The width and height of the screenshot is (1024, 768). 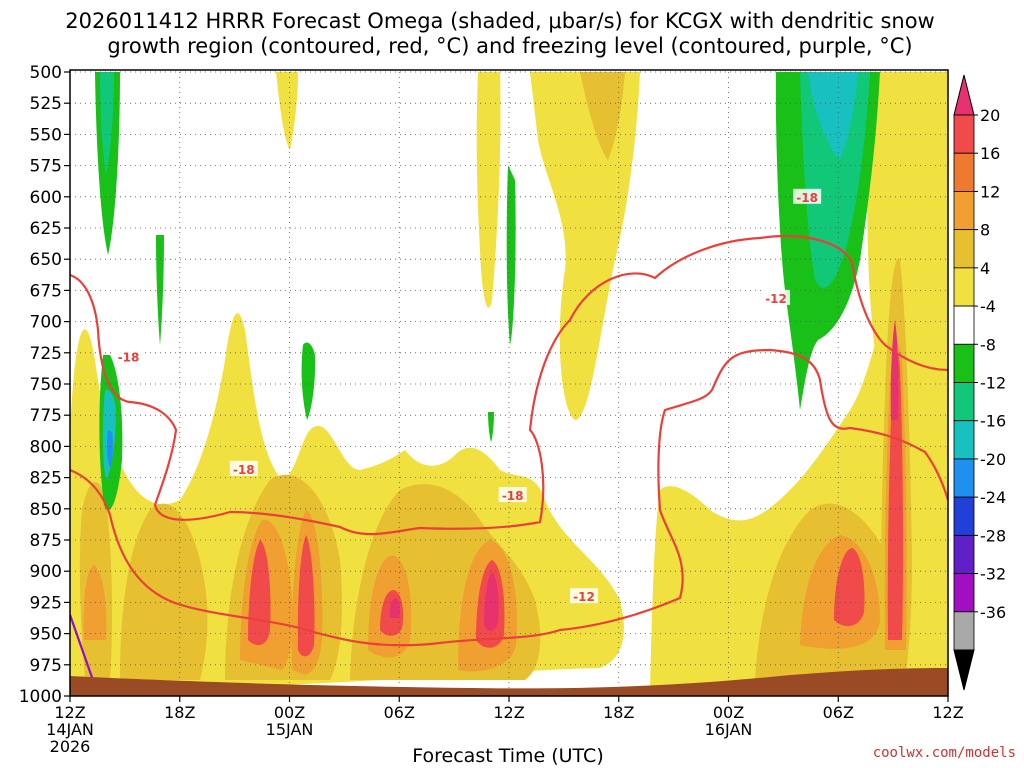 I want to click on xtick-label-0-2: 2026, so click(x=70, y=746).